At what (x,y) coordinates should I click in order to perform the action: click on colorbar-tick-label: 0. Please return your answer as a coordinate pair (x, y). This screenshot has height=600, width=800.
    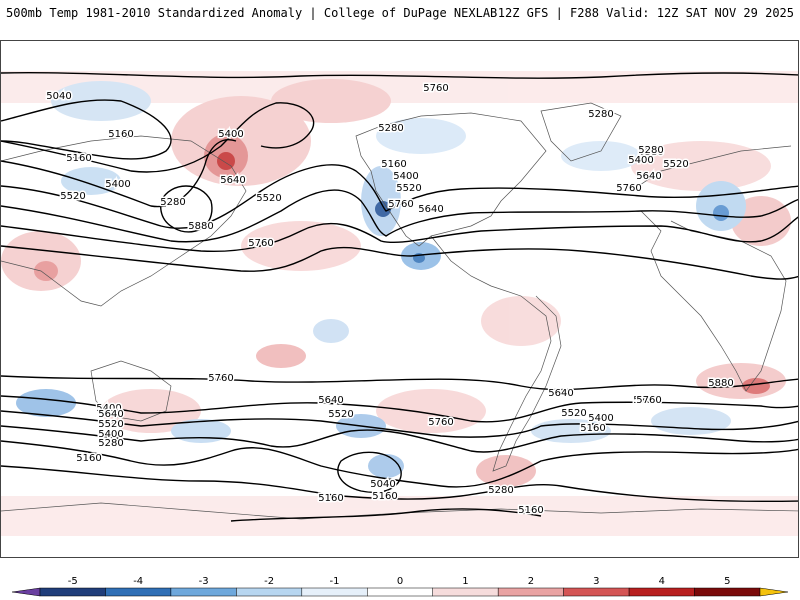
    Looking at the image, I should click on (400, 581).